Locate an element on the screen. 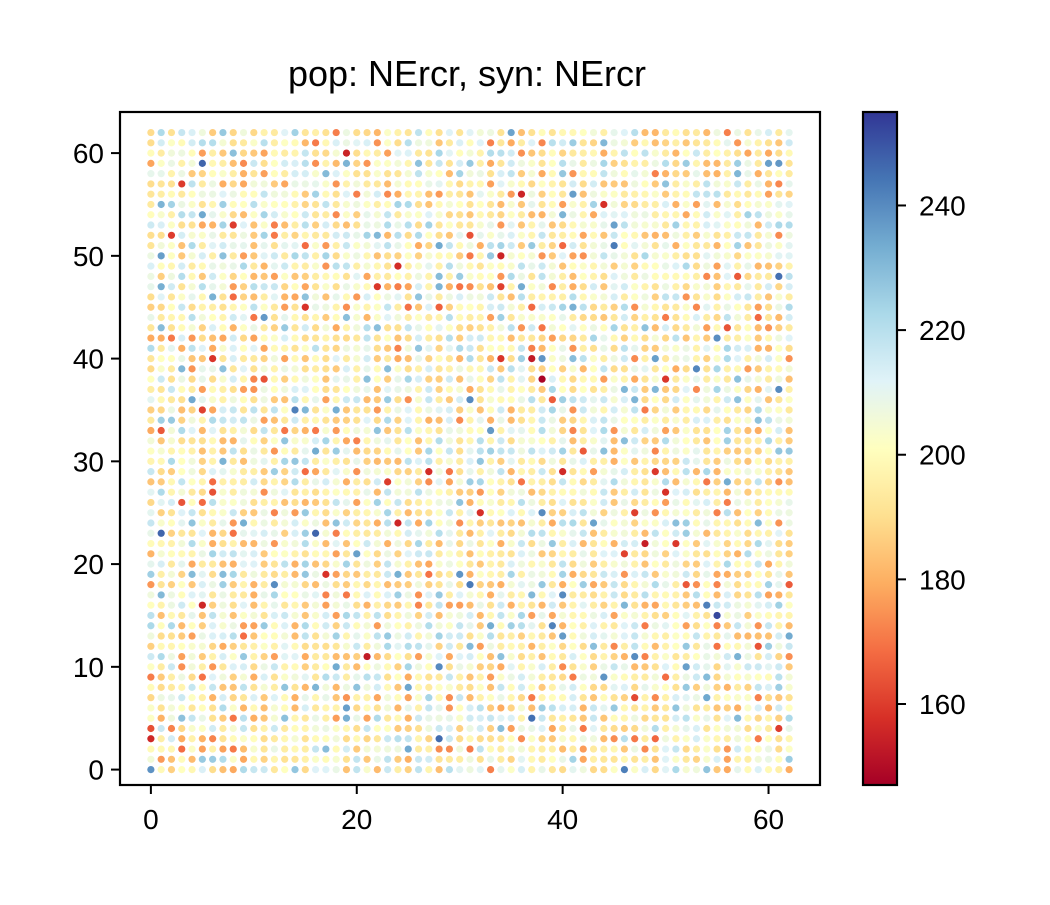 The width and height of the screenshot is (1050, 905). colorbar is located at coordinates (880, 448).